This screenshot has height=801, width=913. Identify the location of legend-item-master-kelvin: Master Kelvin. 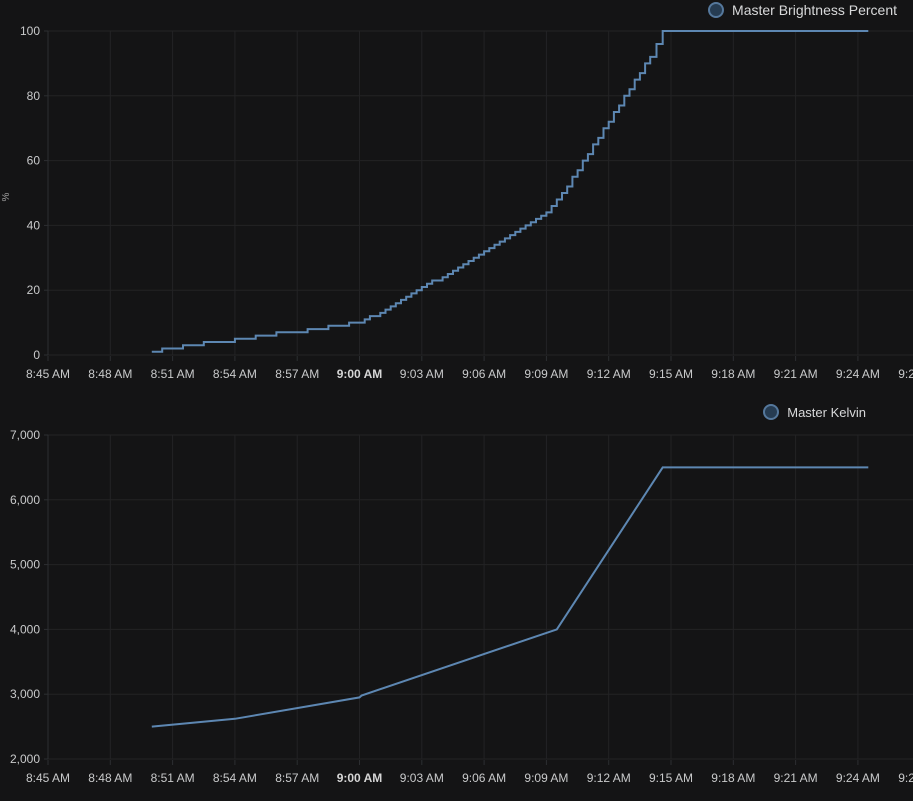
(814, 412).